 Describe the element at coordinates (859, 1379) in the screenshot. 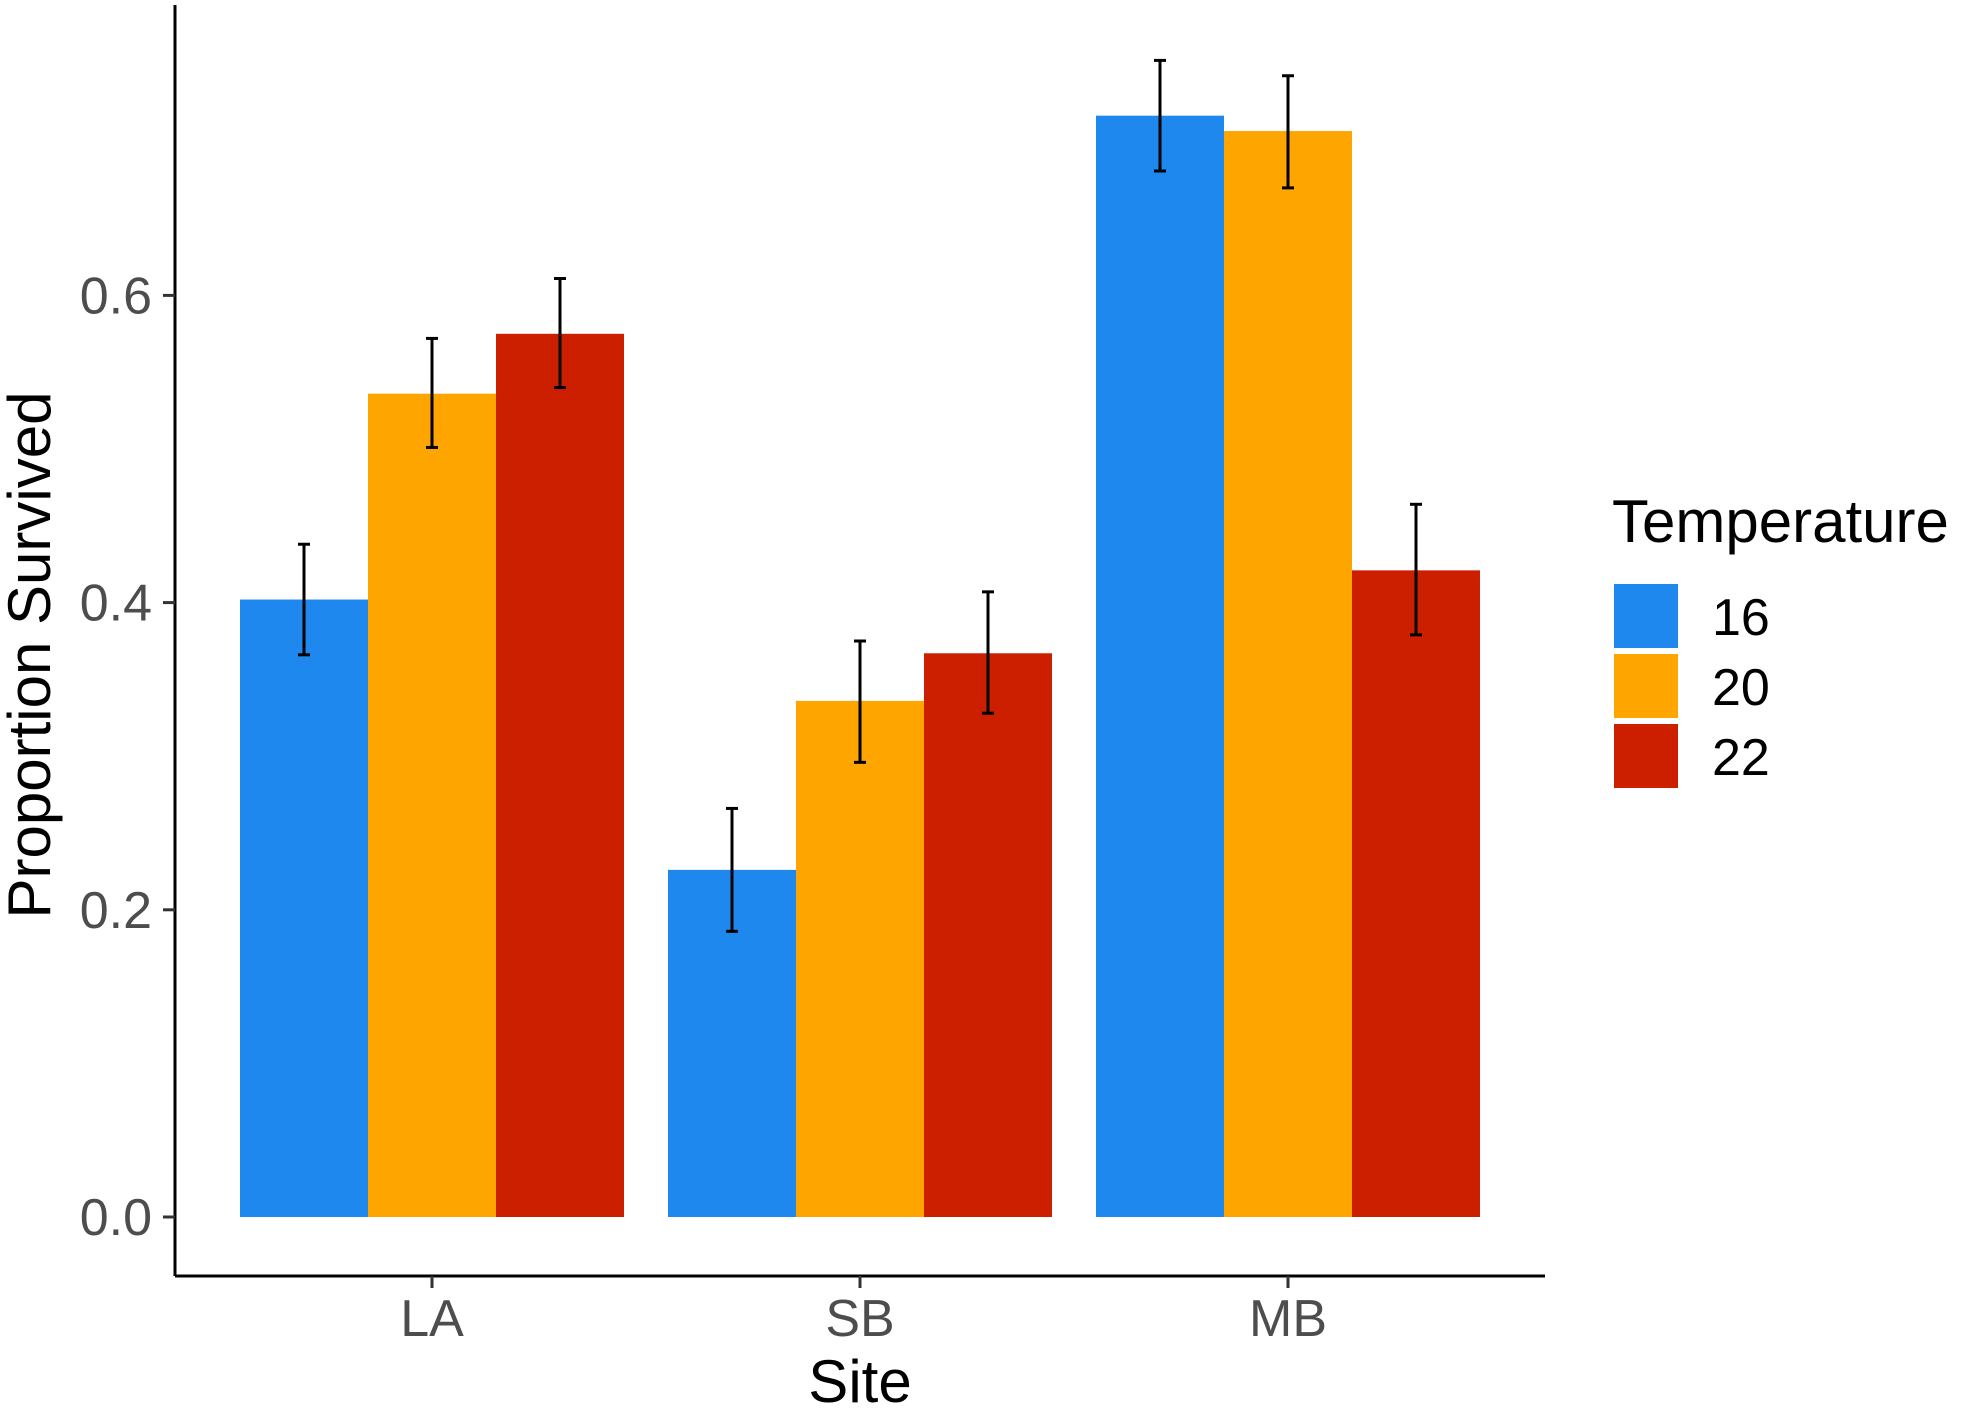

I see `x-axis-title: Site` at that location.